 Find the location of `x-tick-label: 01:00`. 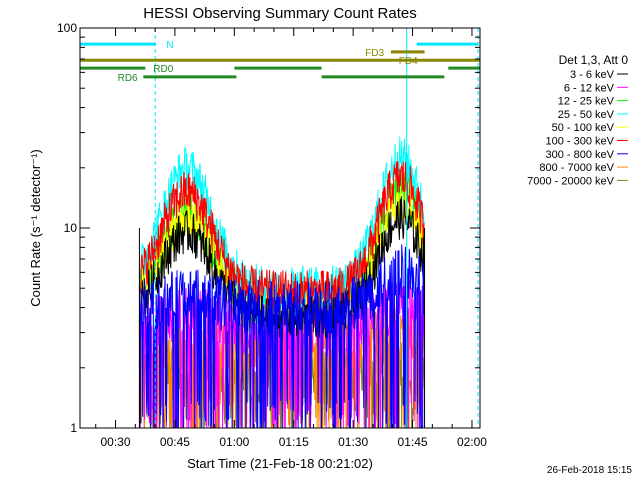

x-tick-label: 01:00 is located at coordinates (234, 442).